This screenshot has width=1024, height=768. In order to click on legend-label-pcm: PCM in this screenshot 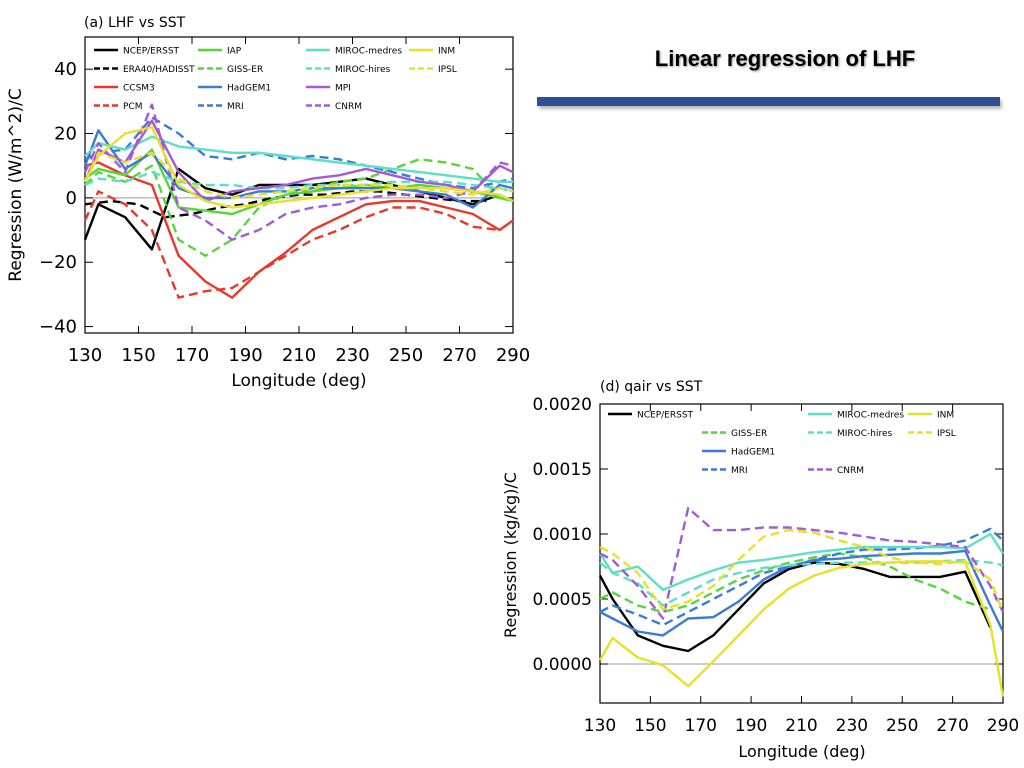, I will do `click(132, 107)`.